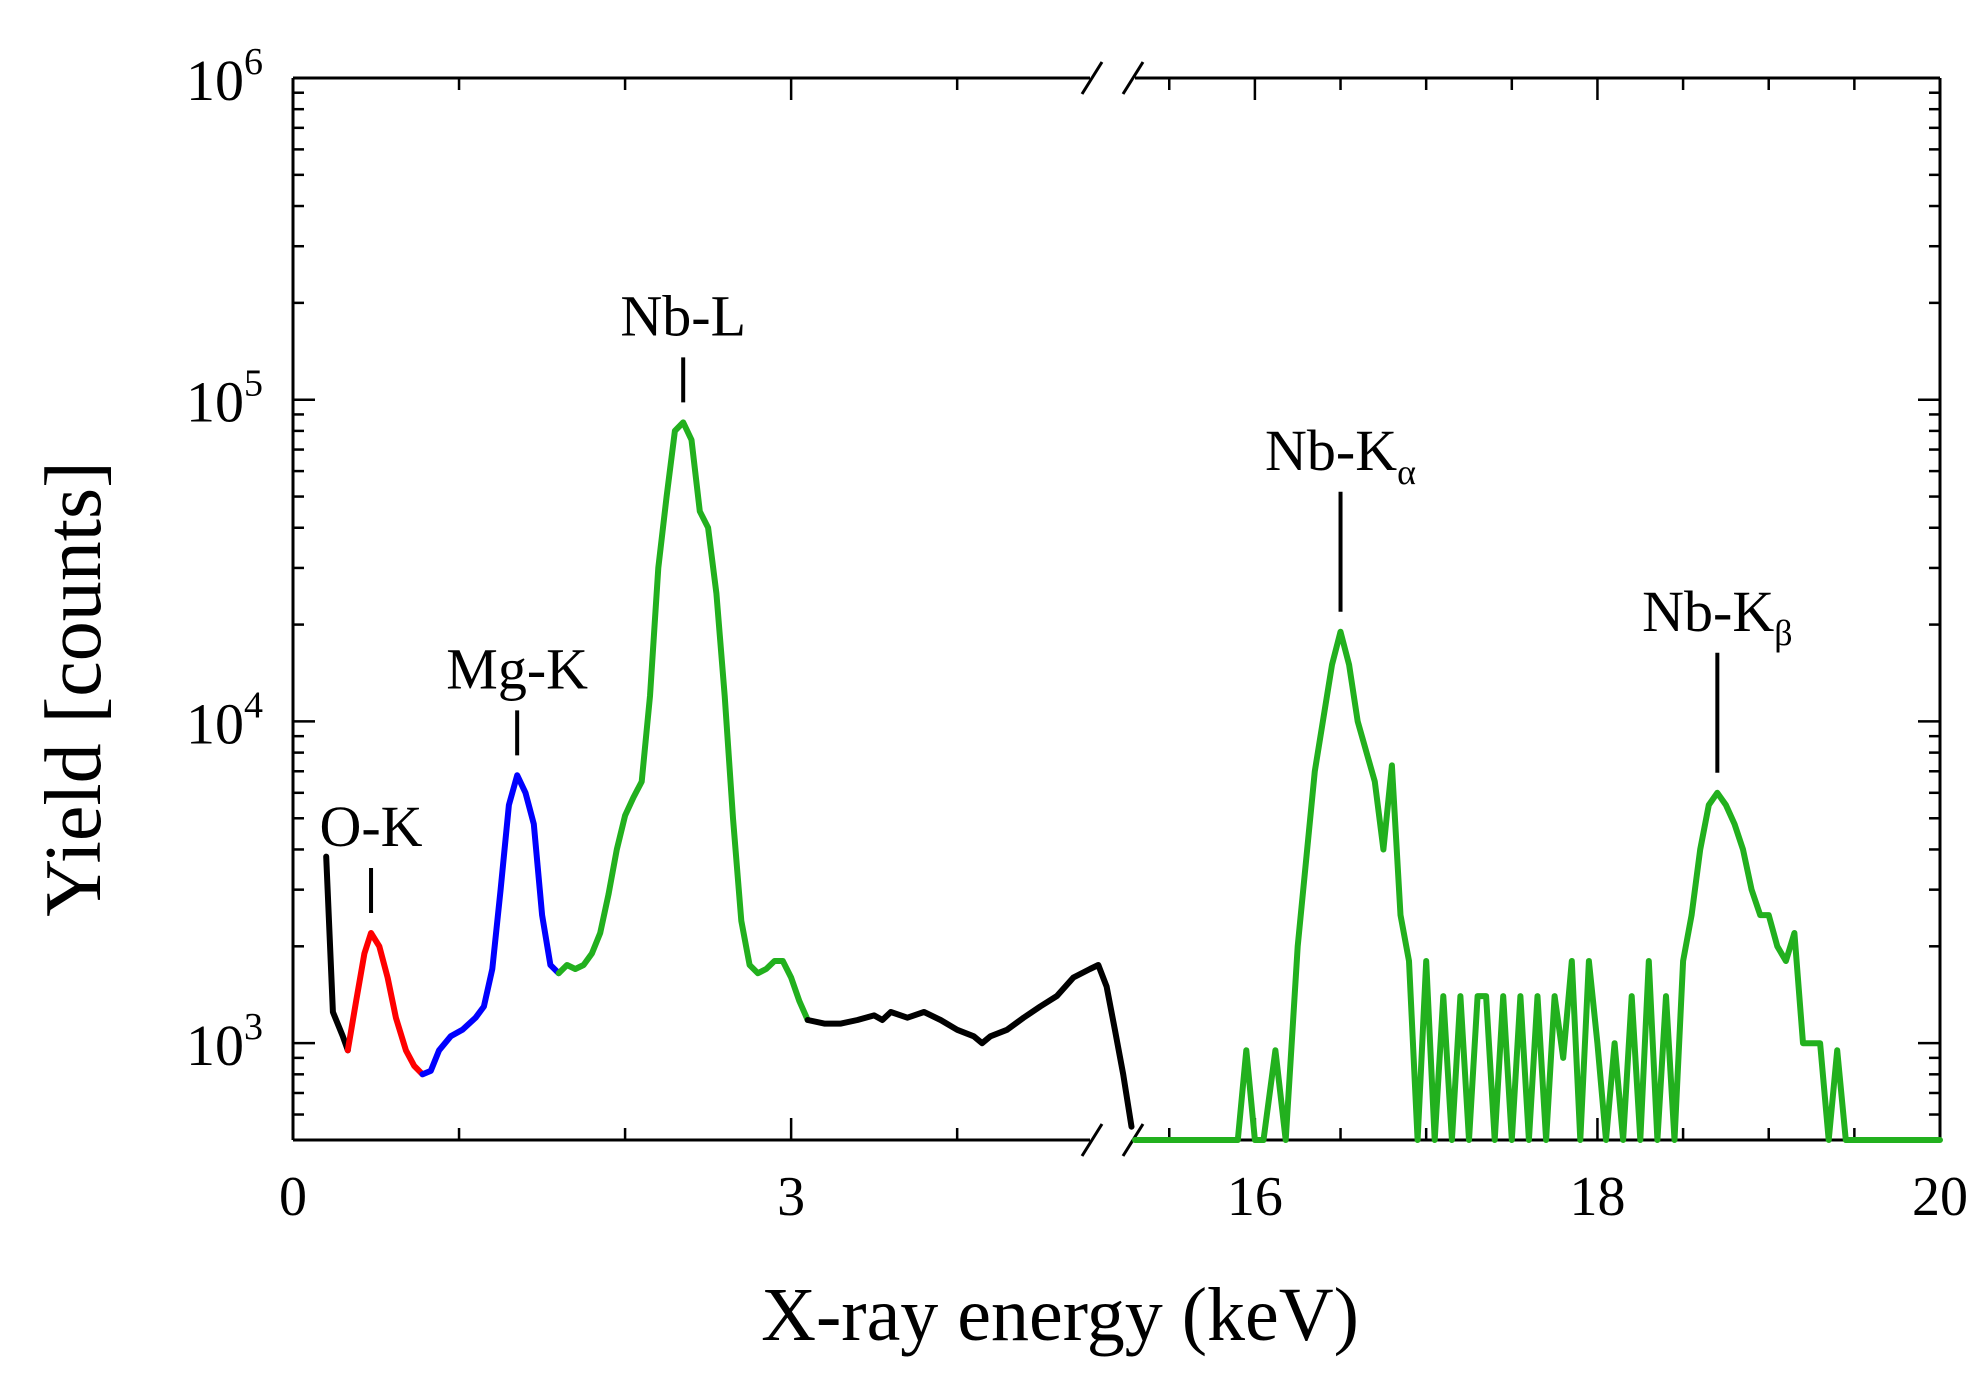 The image size is (1987, 1374). What do you see at coordinates (224, 720) in the screenshot?
I see `y-tick-label: 10⁴` at bounding box center [224, 720].